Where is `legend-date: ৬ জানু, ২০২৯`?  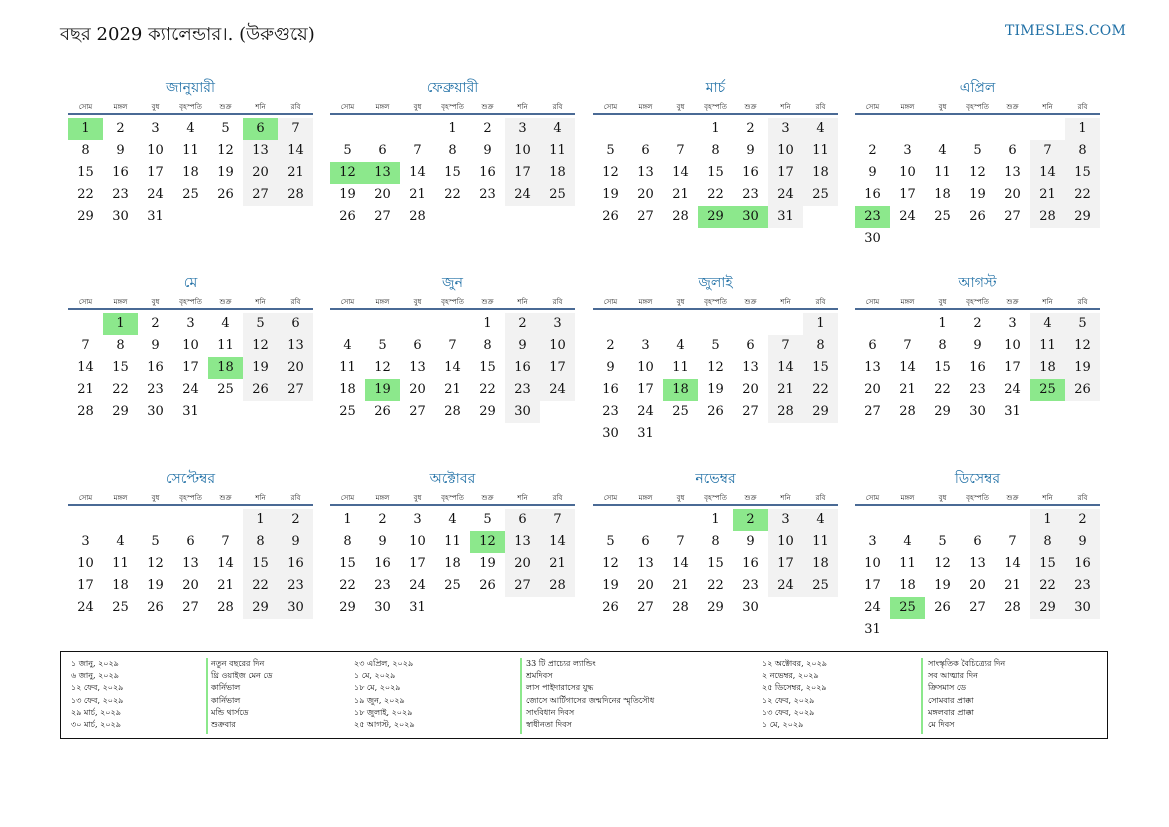
legend-date: ৬ জানু, ২০২৯ is located at coordinates (95, 676).